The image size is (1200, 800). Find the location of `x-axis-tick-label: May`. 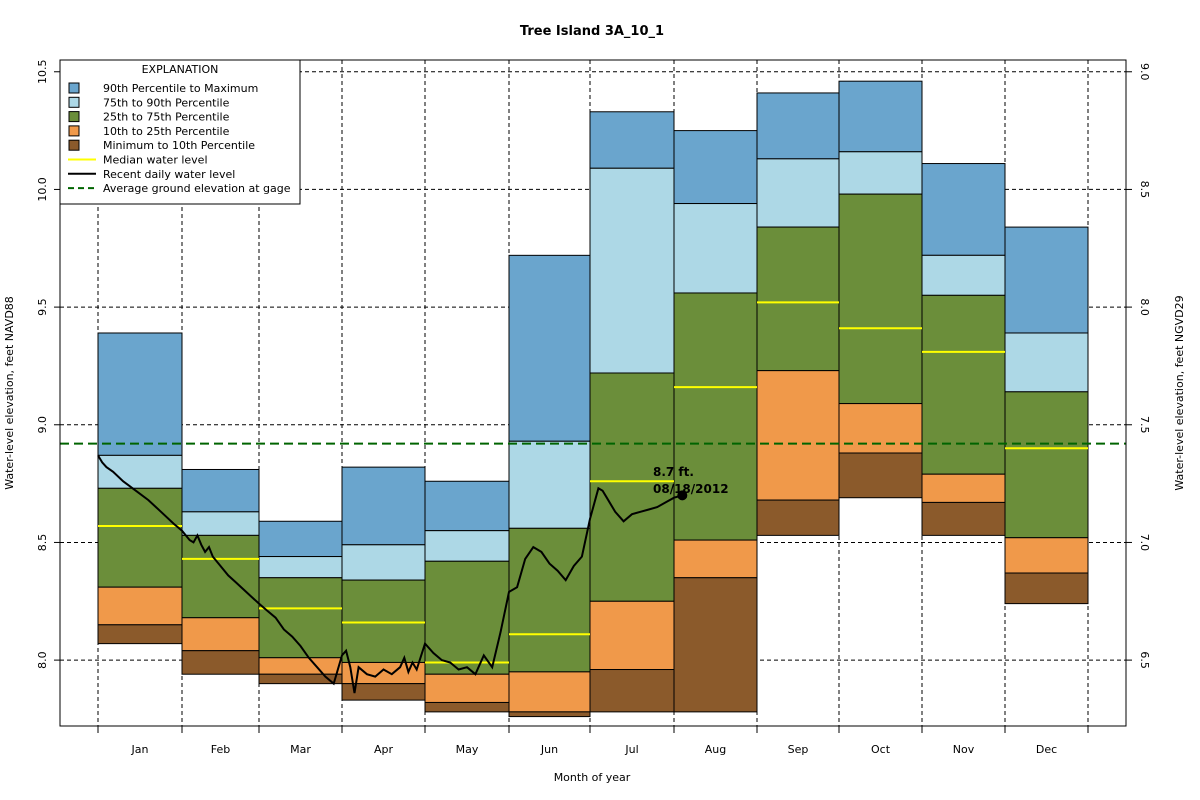

x-axis-tick-label: May is located at coordinates (467, 749).